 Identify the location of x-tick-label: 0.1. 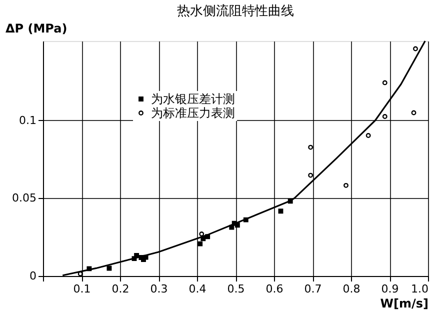
(82, 289).